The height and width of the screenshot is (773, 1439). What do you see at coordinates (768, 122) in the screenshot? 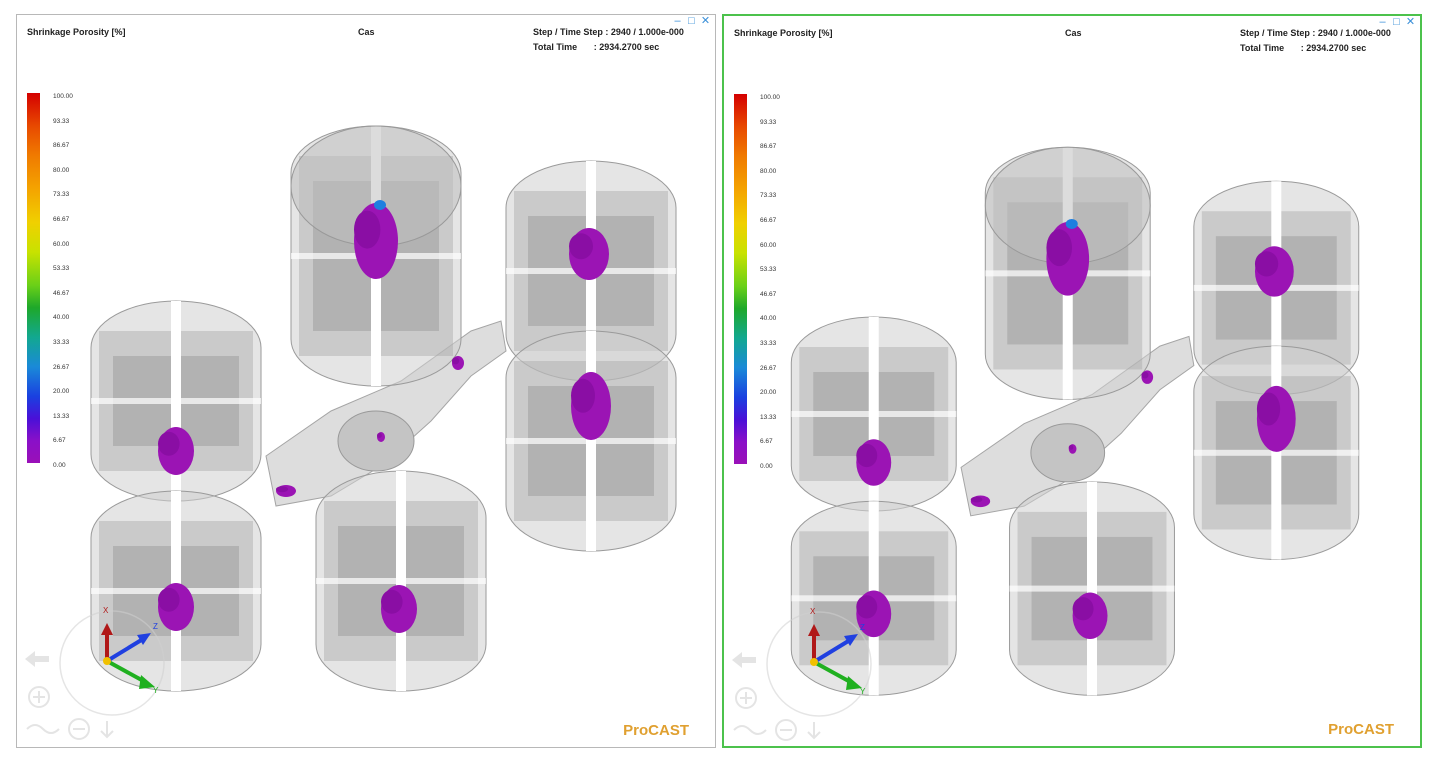
I see `legend-label: 93.33` at bounding box center [768, 122].